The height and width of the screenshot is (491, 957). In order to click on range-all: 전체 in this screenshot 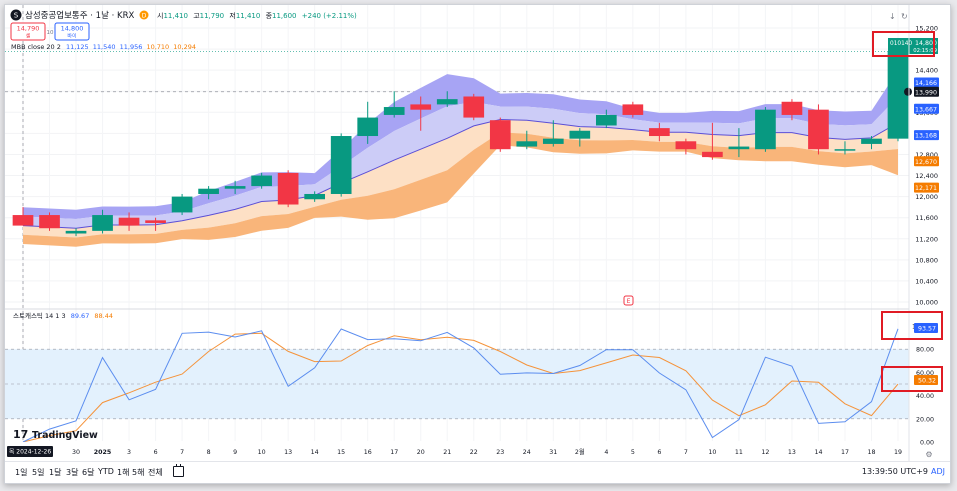, I will do `click(155, 472)`.